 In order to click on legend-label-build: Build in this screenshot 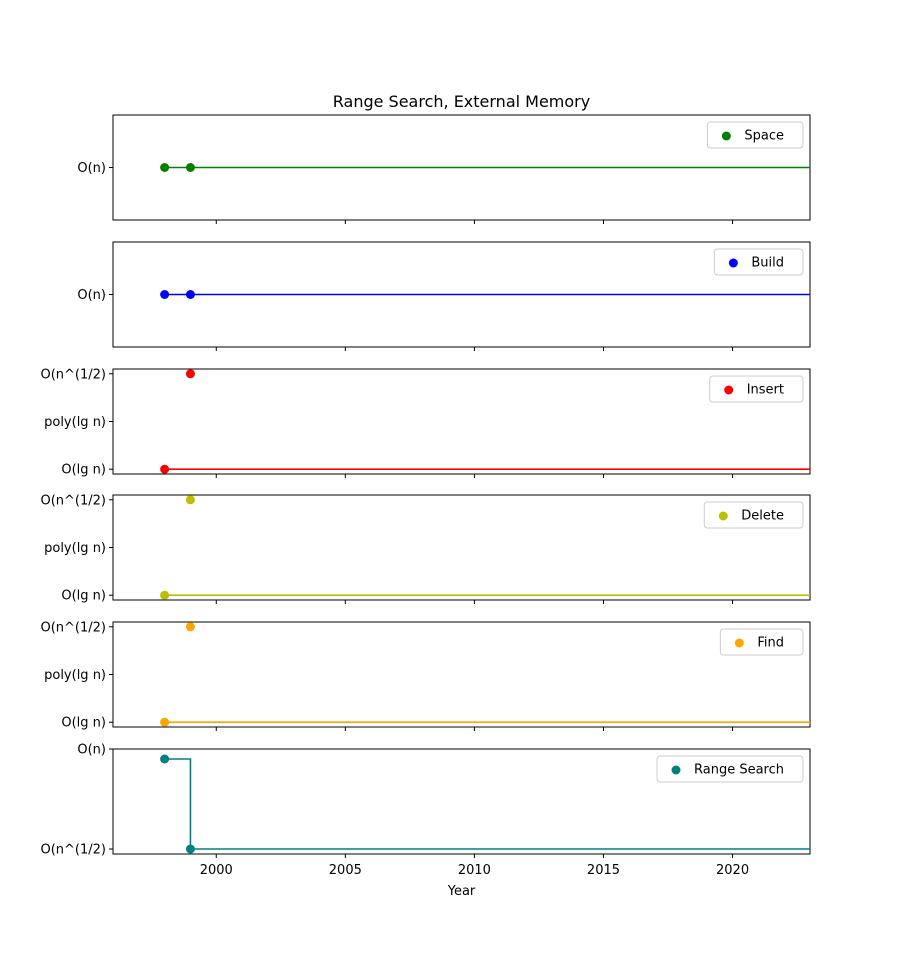, I will do `click(767, 263)`.